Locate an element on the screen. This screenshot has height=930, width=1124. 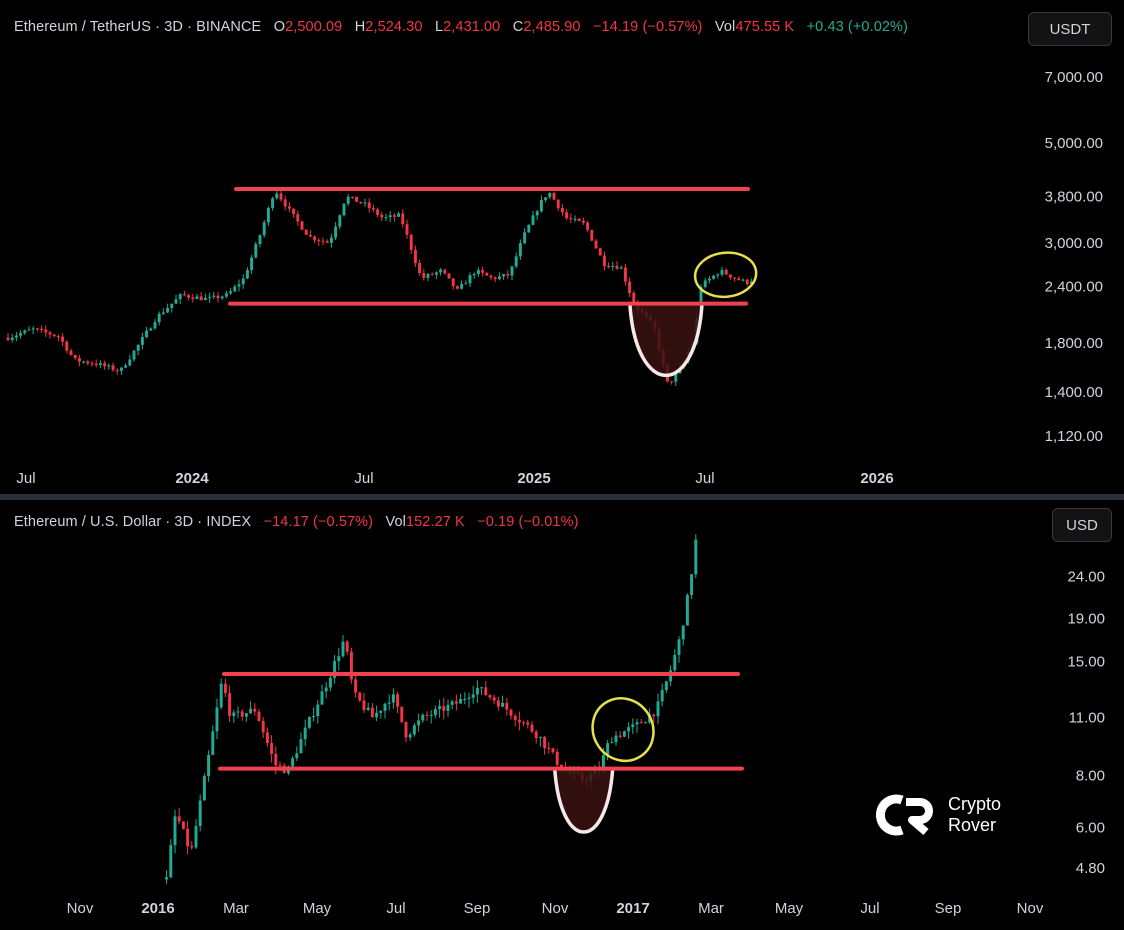
highlight-circle is located at coordinates (725, 275).